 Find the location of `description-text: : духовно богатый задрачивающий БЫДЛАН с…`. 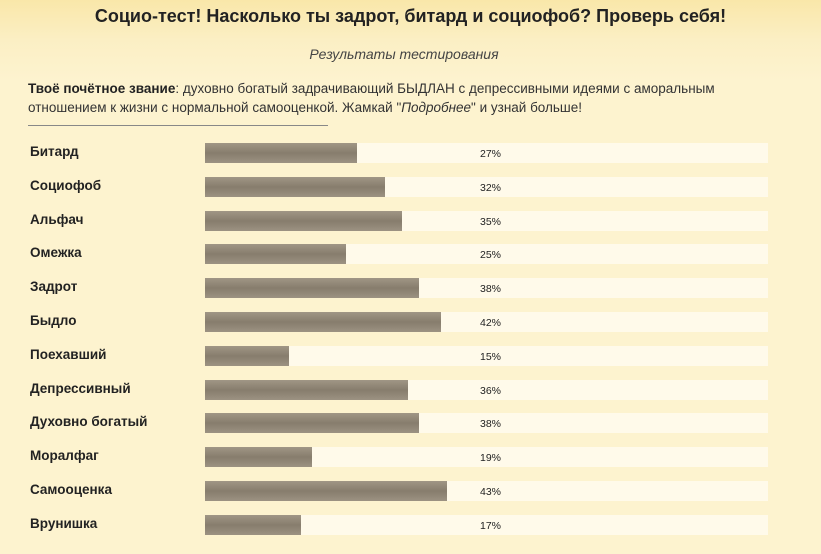

description-text: : духовно богатый задрачивающий БЫДЛАН с… is located at coordinates (371, 98).